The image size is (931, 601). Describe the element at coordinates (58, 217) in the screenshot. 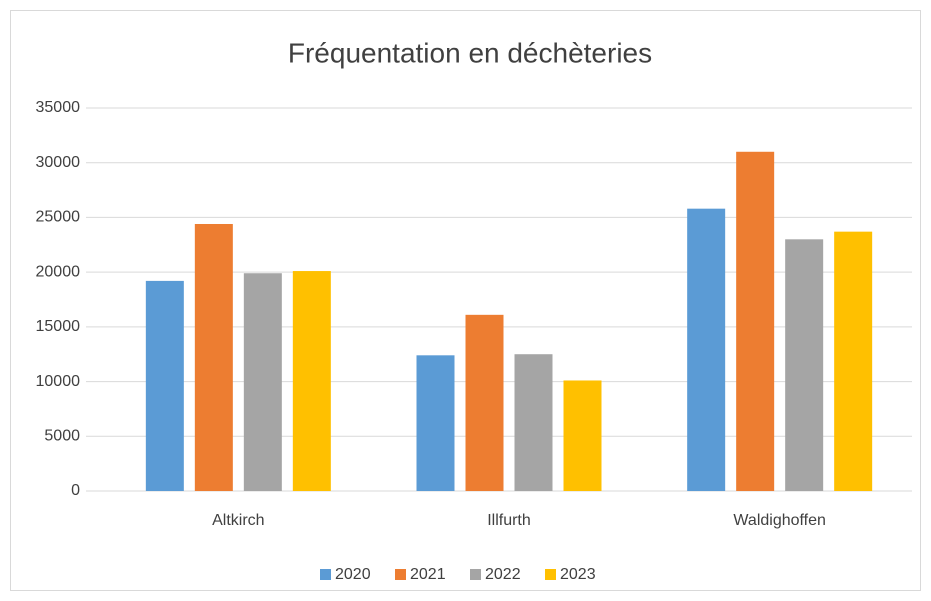

I see `y-tick-label: 25000` at that location.